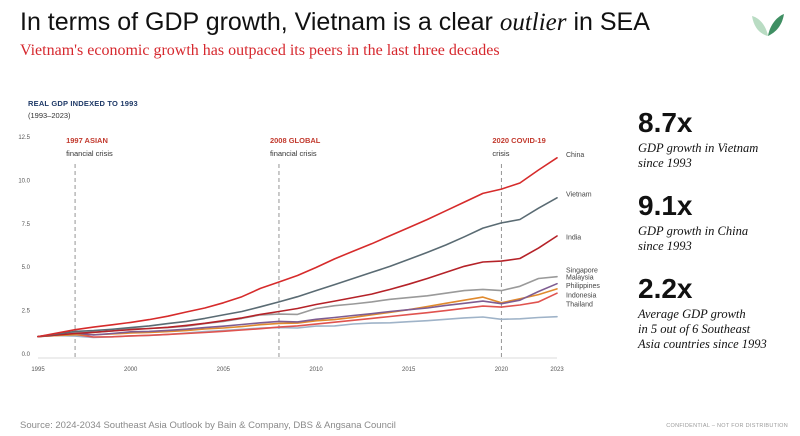 This screenshot has width=800, height=436. Describe the element at coordinates (583, 286) in the screenshot. I see `series-label: Philippines` at that location.